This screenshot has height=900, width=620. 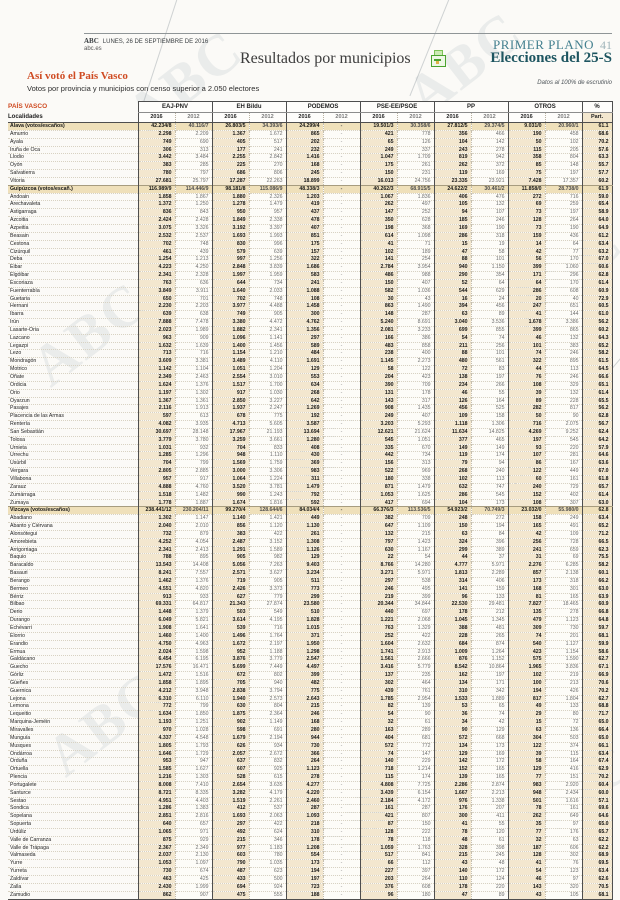 What do you see at coordinates (156, 236) in the screenshot?
I see `vote-value: 2.532` at bounding box center [156, 236].